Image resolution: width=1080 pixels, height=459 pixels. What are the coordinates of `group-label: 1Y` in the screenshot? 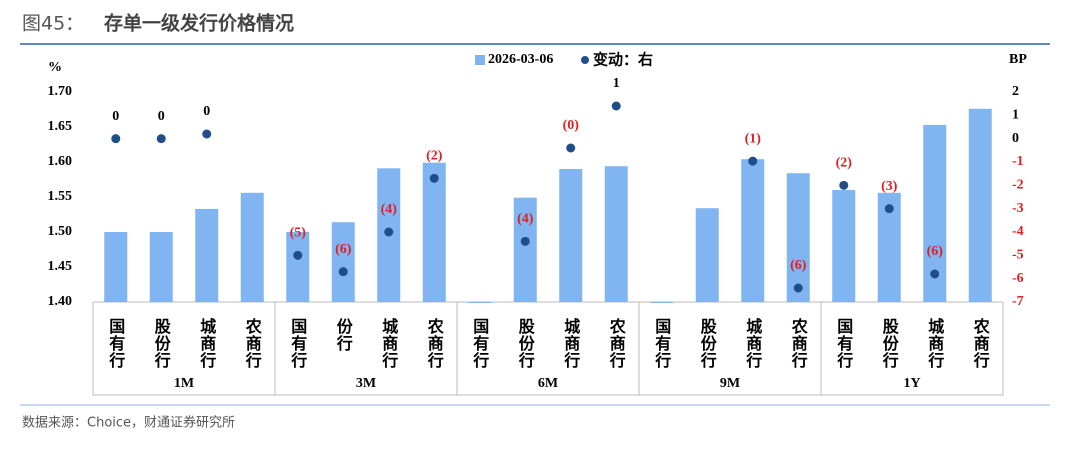 It's located at (911, 383).